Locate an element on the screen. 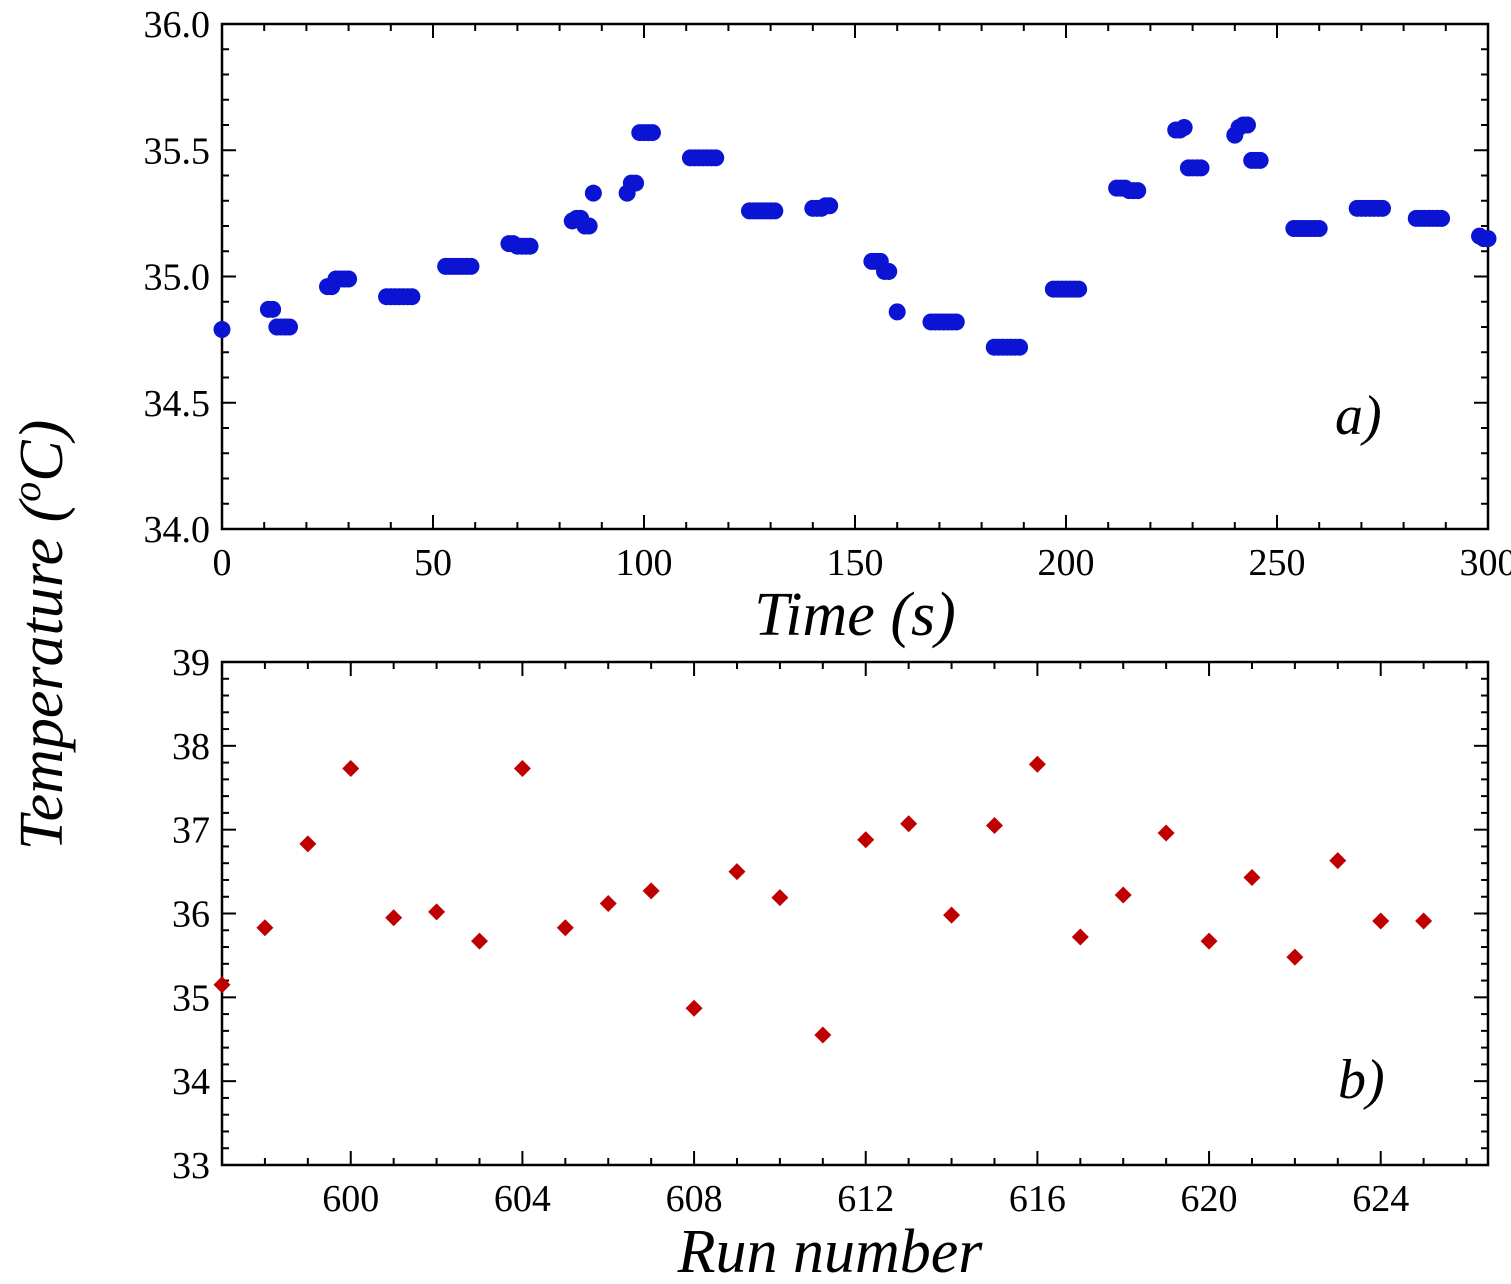 The width and height of the screenshot is (1511, 1284). x-tick-label: 150 is located at coordinates (855, 563).